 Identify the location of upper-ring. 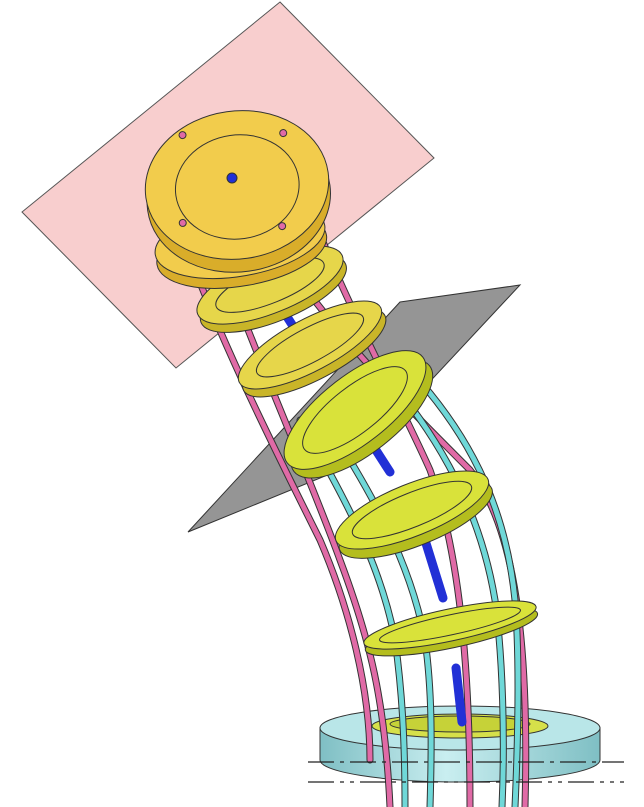
(312, 349).